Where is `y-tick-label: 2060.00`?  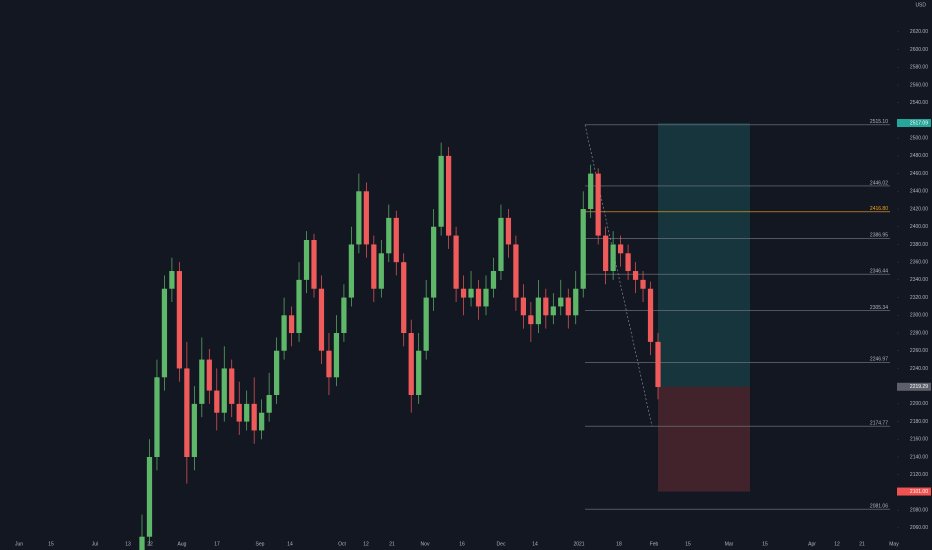
y-tick-label: 2060.00 is located at coordinates (919, 528).